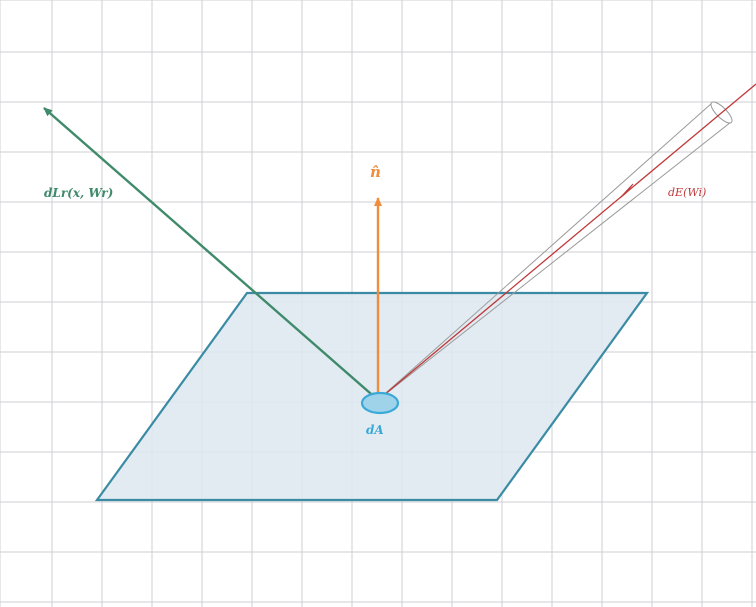 This screenshot has height=607, width=756. What do you see at coordinates (375, 430) in the screenshot?
I see `area-label: dA` at bounding box center [375, 430].